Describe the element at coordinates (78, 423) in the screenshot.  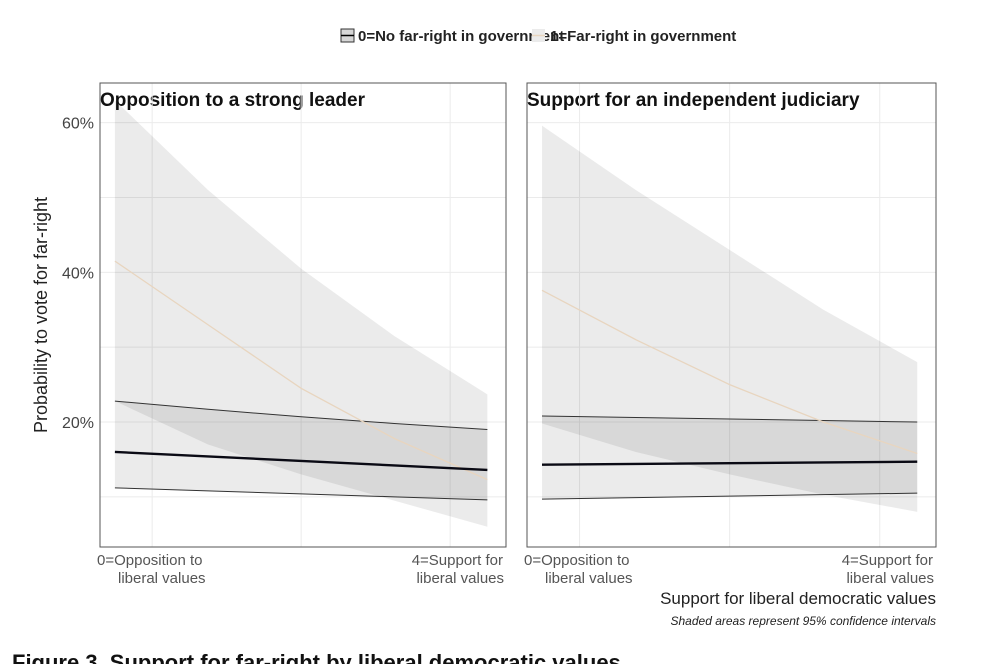
I see `y-tick-label: 20%` at that location.